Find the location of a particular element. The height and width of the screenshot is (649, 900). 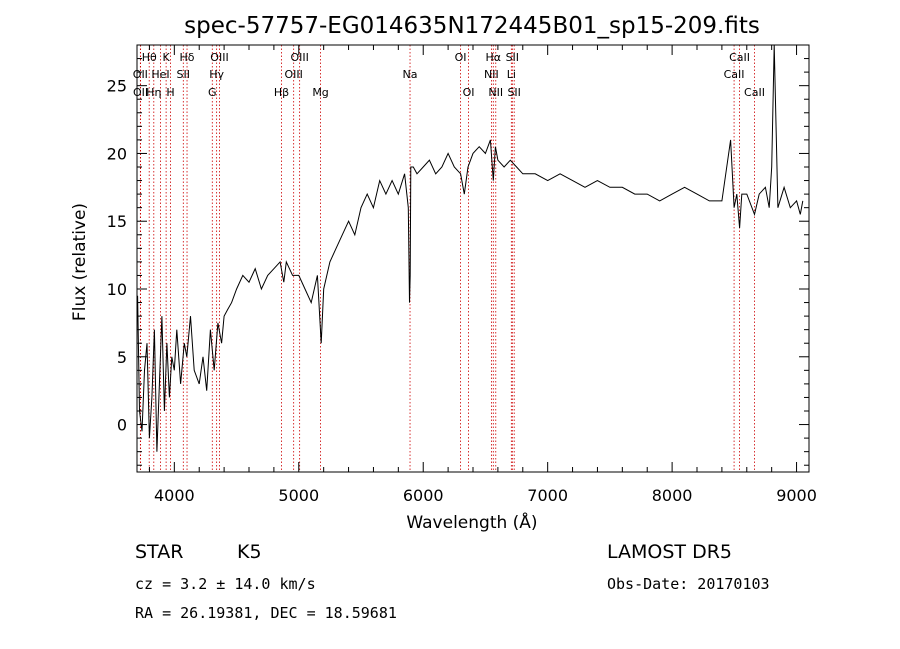

marker-label: K is located at coordinates (167, 57).